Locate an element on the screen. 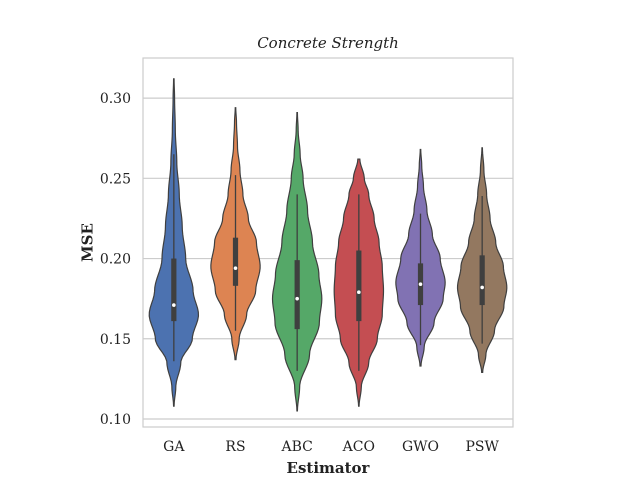  violin-abc is located at coordinates (297, 261).